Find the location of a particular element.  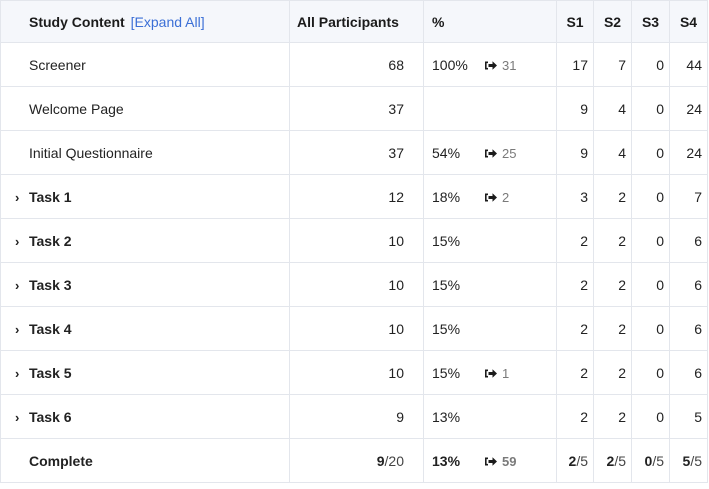

s4-cell: 44 is located at coordinates (688, 64).